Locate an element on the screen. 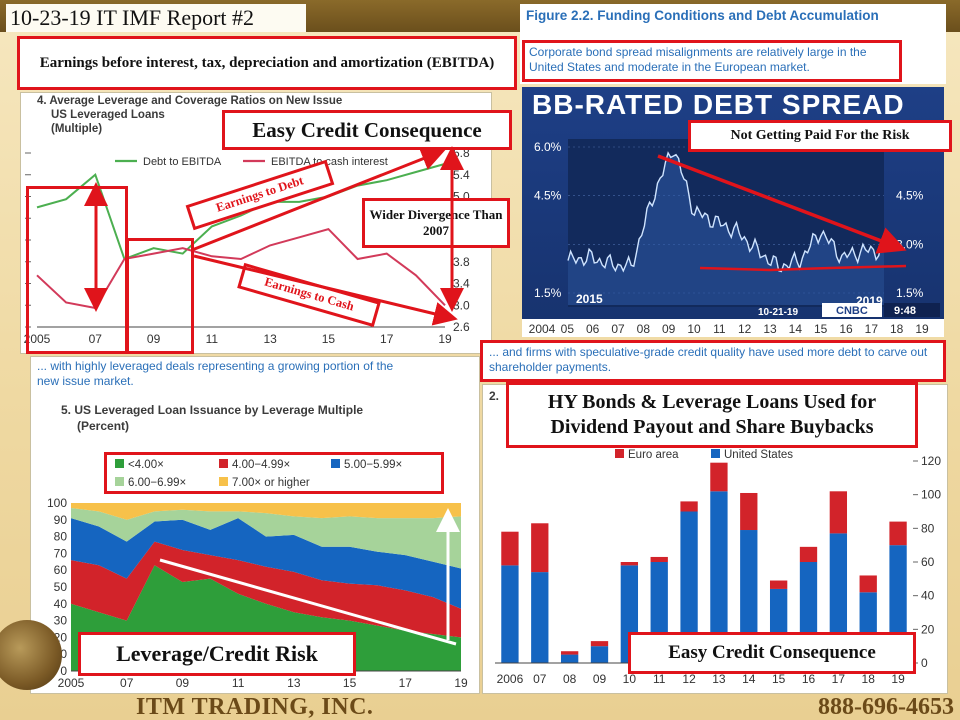 This screenshot has height=720, width=960. hy-x-tick: 13 is located at coordinates (719, 679).